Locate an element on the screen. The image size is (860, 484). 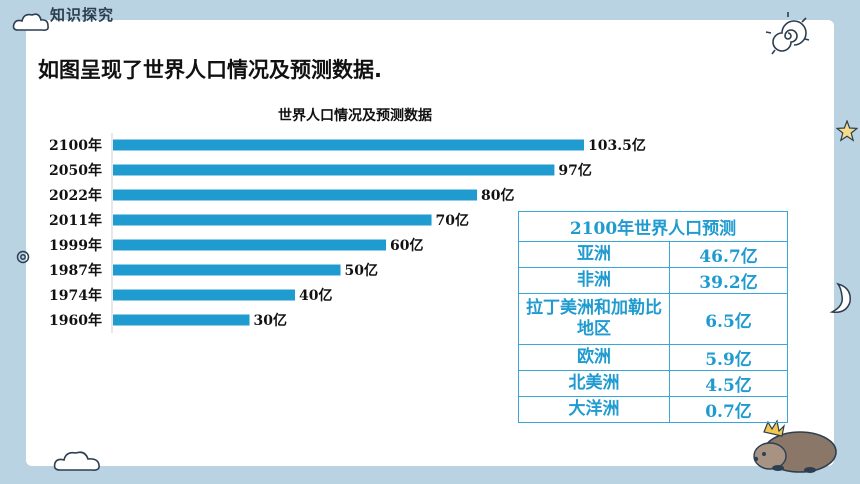
category-label: 1999年 is located at coordinates (75, 245).